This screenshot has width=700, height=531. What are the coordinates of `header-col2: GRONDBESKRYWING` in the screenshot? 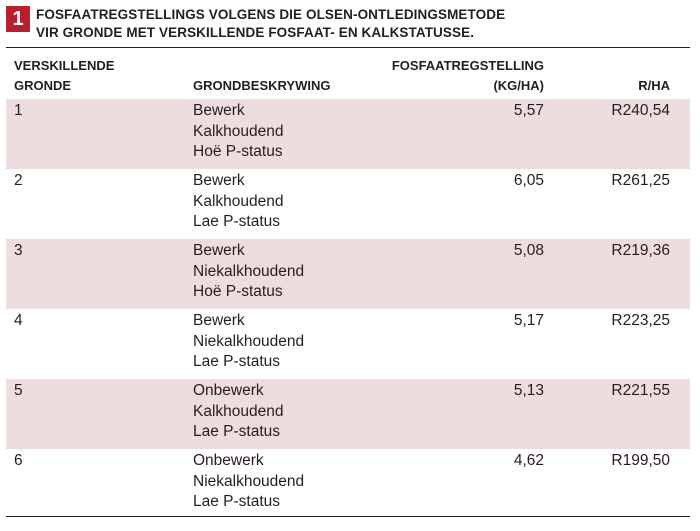 It's located at (262, 85).